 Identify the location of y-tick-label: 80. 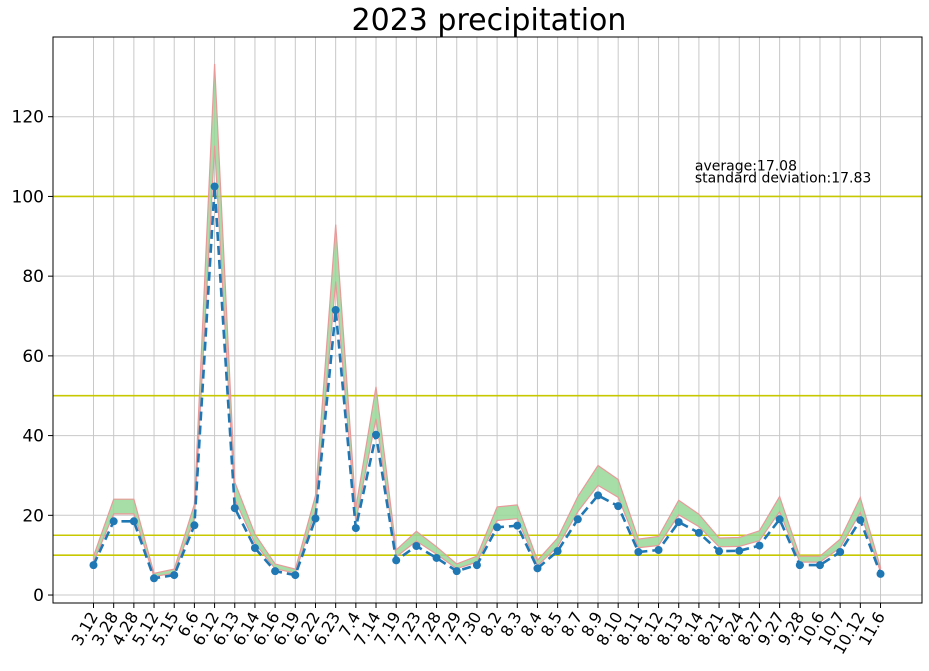
(33, 277).